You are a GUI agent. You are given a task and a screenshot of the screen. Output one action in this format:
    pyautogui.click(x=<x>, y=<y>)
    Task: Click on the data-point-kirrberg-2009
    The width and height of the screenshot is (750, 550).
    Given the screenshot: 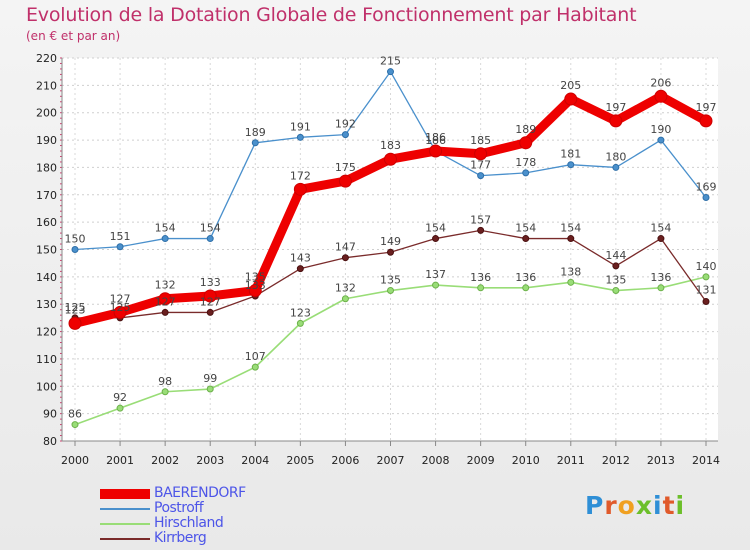 What is the action you would take?
    pyautogui.click(x=481, y=230)
    